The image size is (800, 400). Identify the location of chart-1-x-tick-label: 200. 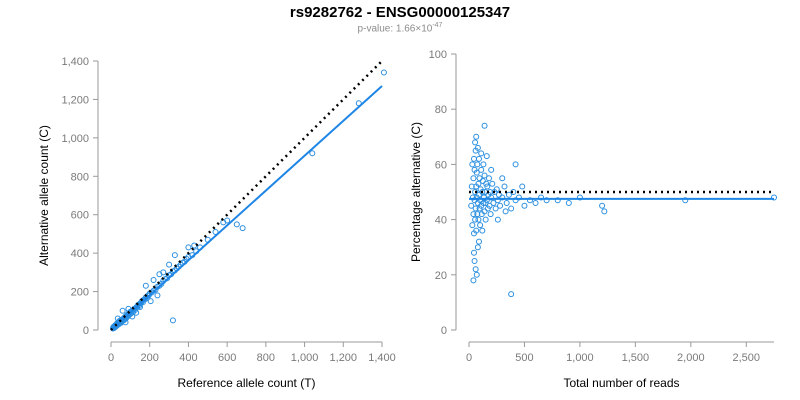
(150, 358).